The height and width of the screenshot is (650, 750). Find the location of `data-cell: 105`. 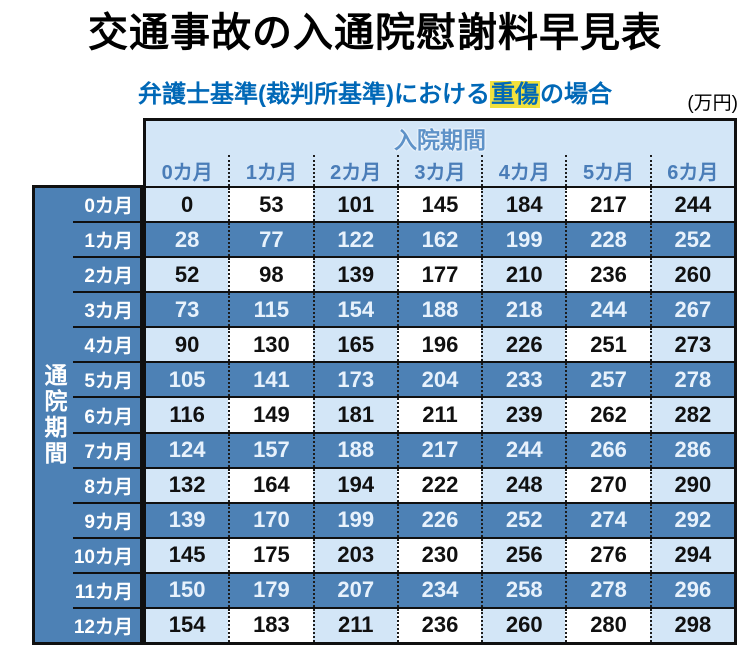

data-cell: 105 is located at coordinates (187, 379).